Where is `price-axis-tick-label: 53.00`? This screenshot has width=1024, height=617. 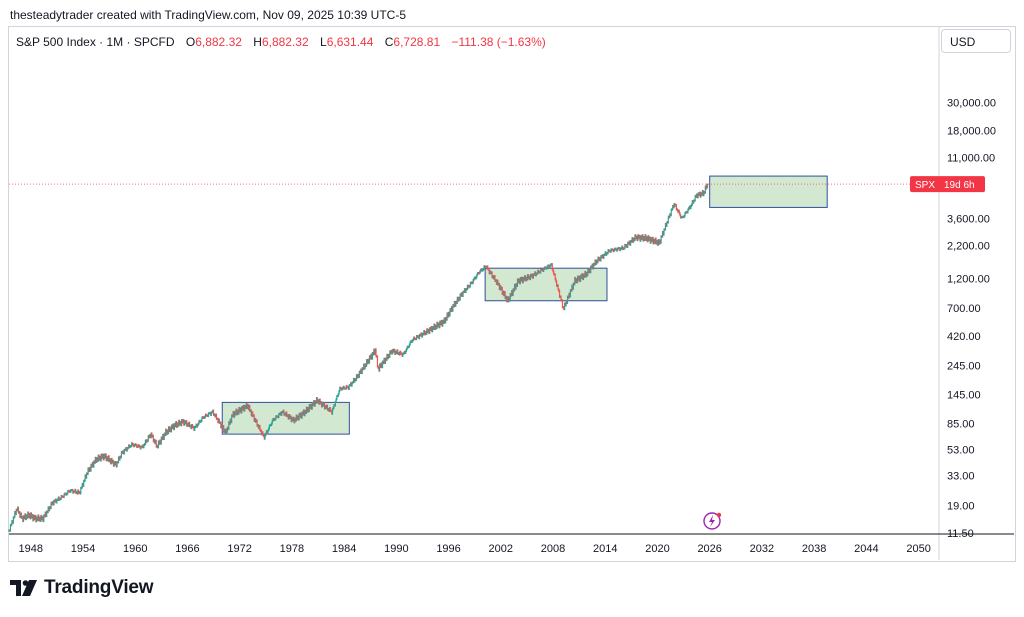
price-axis-tick-label: 53.00 is located at coordinates (961, 450).